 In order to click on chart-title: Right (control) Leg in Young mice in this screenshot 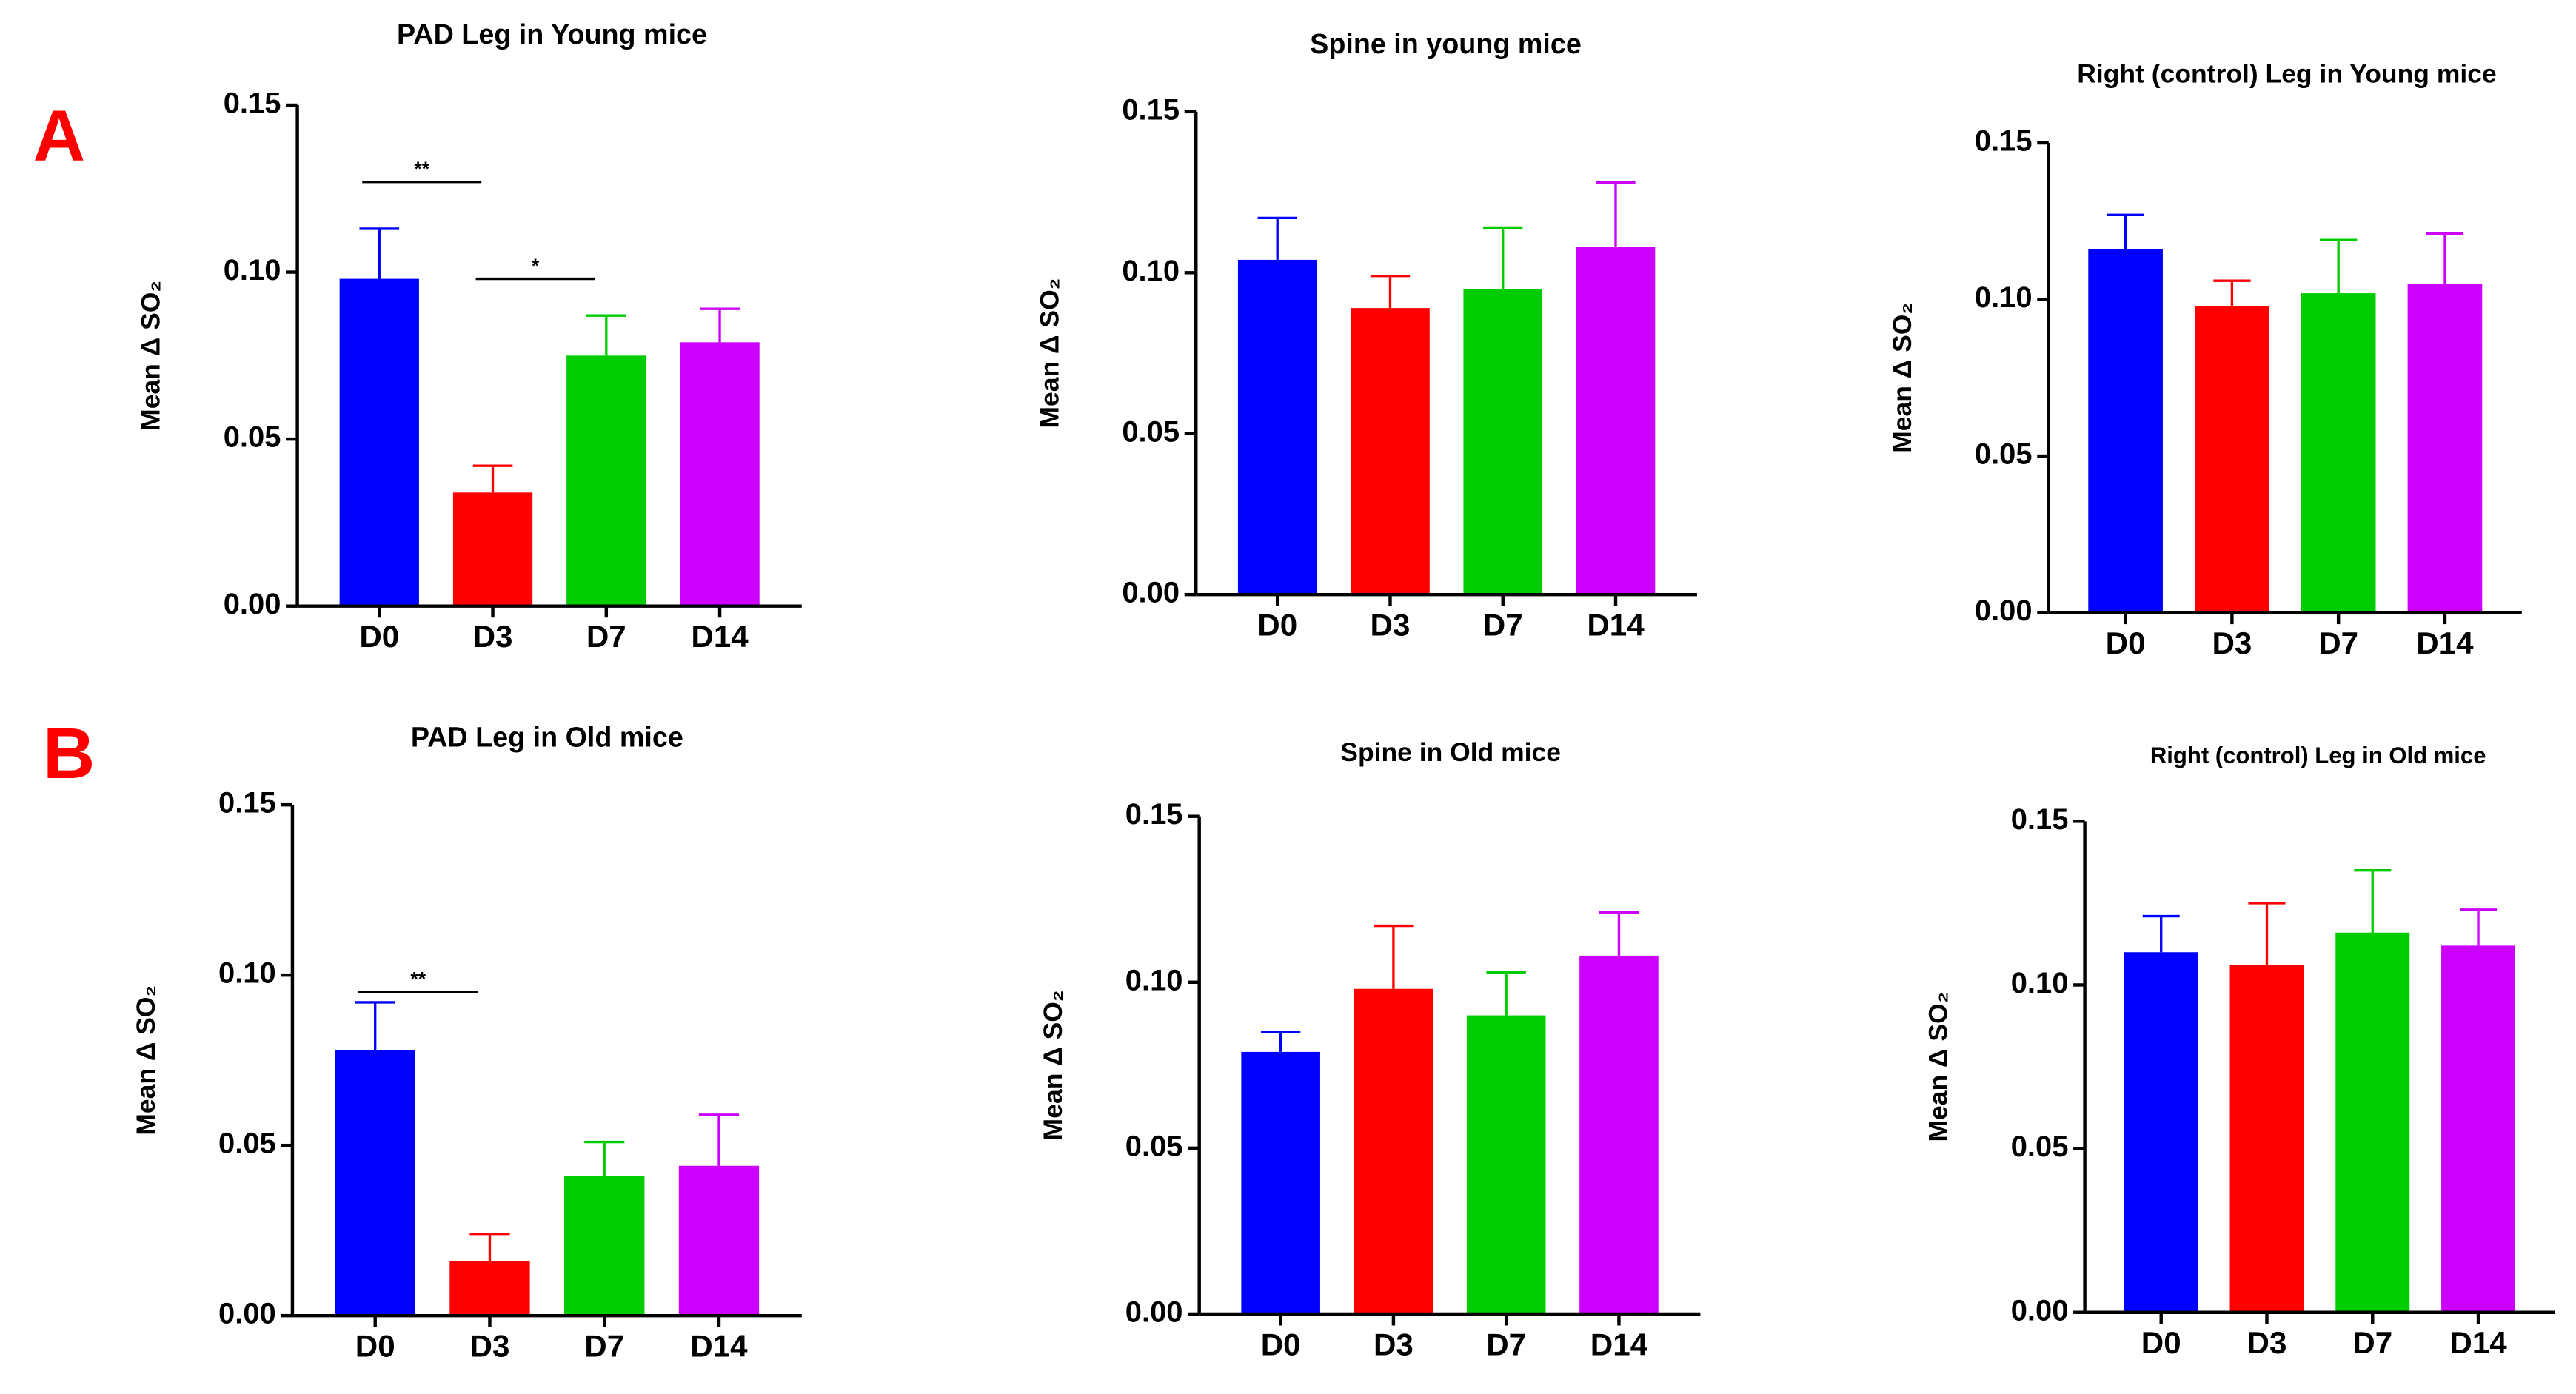, I will do `click(2286, 73)`.